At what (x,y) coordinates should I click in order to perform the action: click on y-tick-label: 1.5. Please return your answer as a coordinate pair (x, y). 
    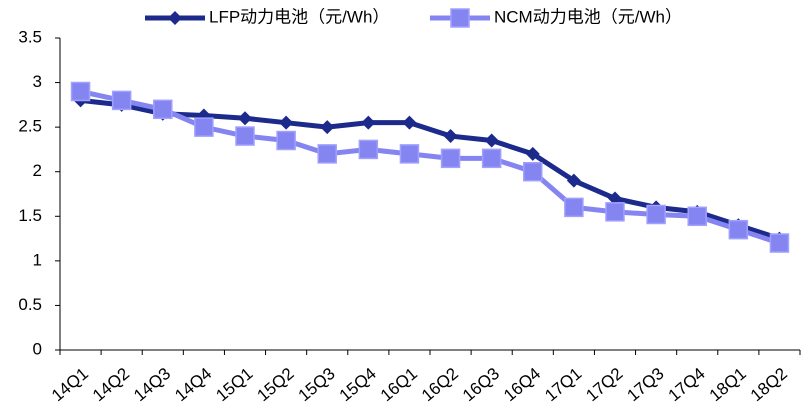
    Looking at the image, I should click on (30, 215).